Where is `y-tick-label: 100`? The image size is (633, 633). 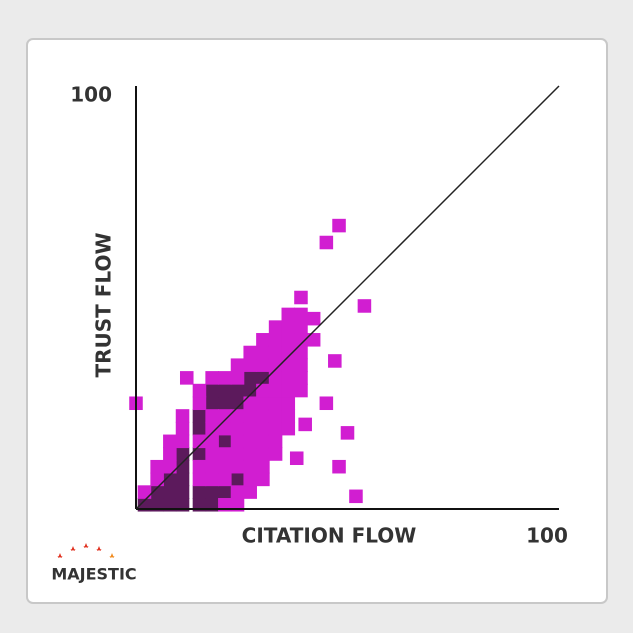 y-tick-label: 100 is located at coordinates (91, 95).